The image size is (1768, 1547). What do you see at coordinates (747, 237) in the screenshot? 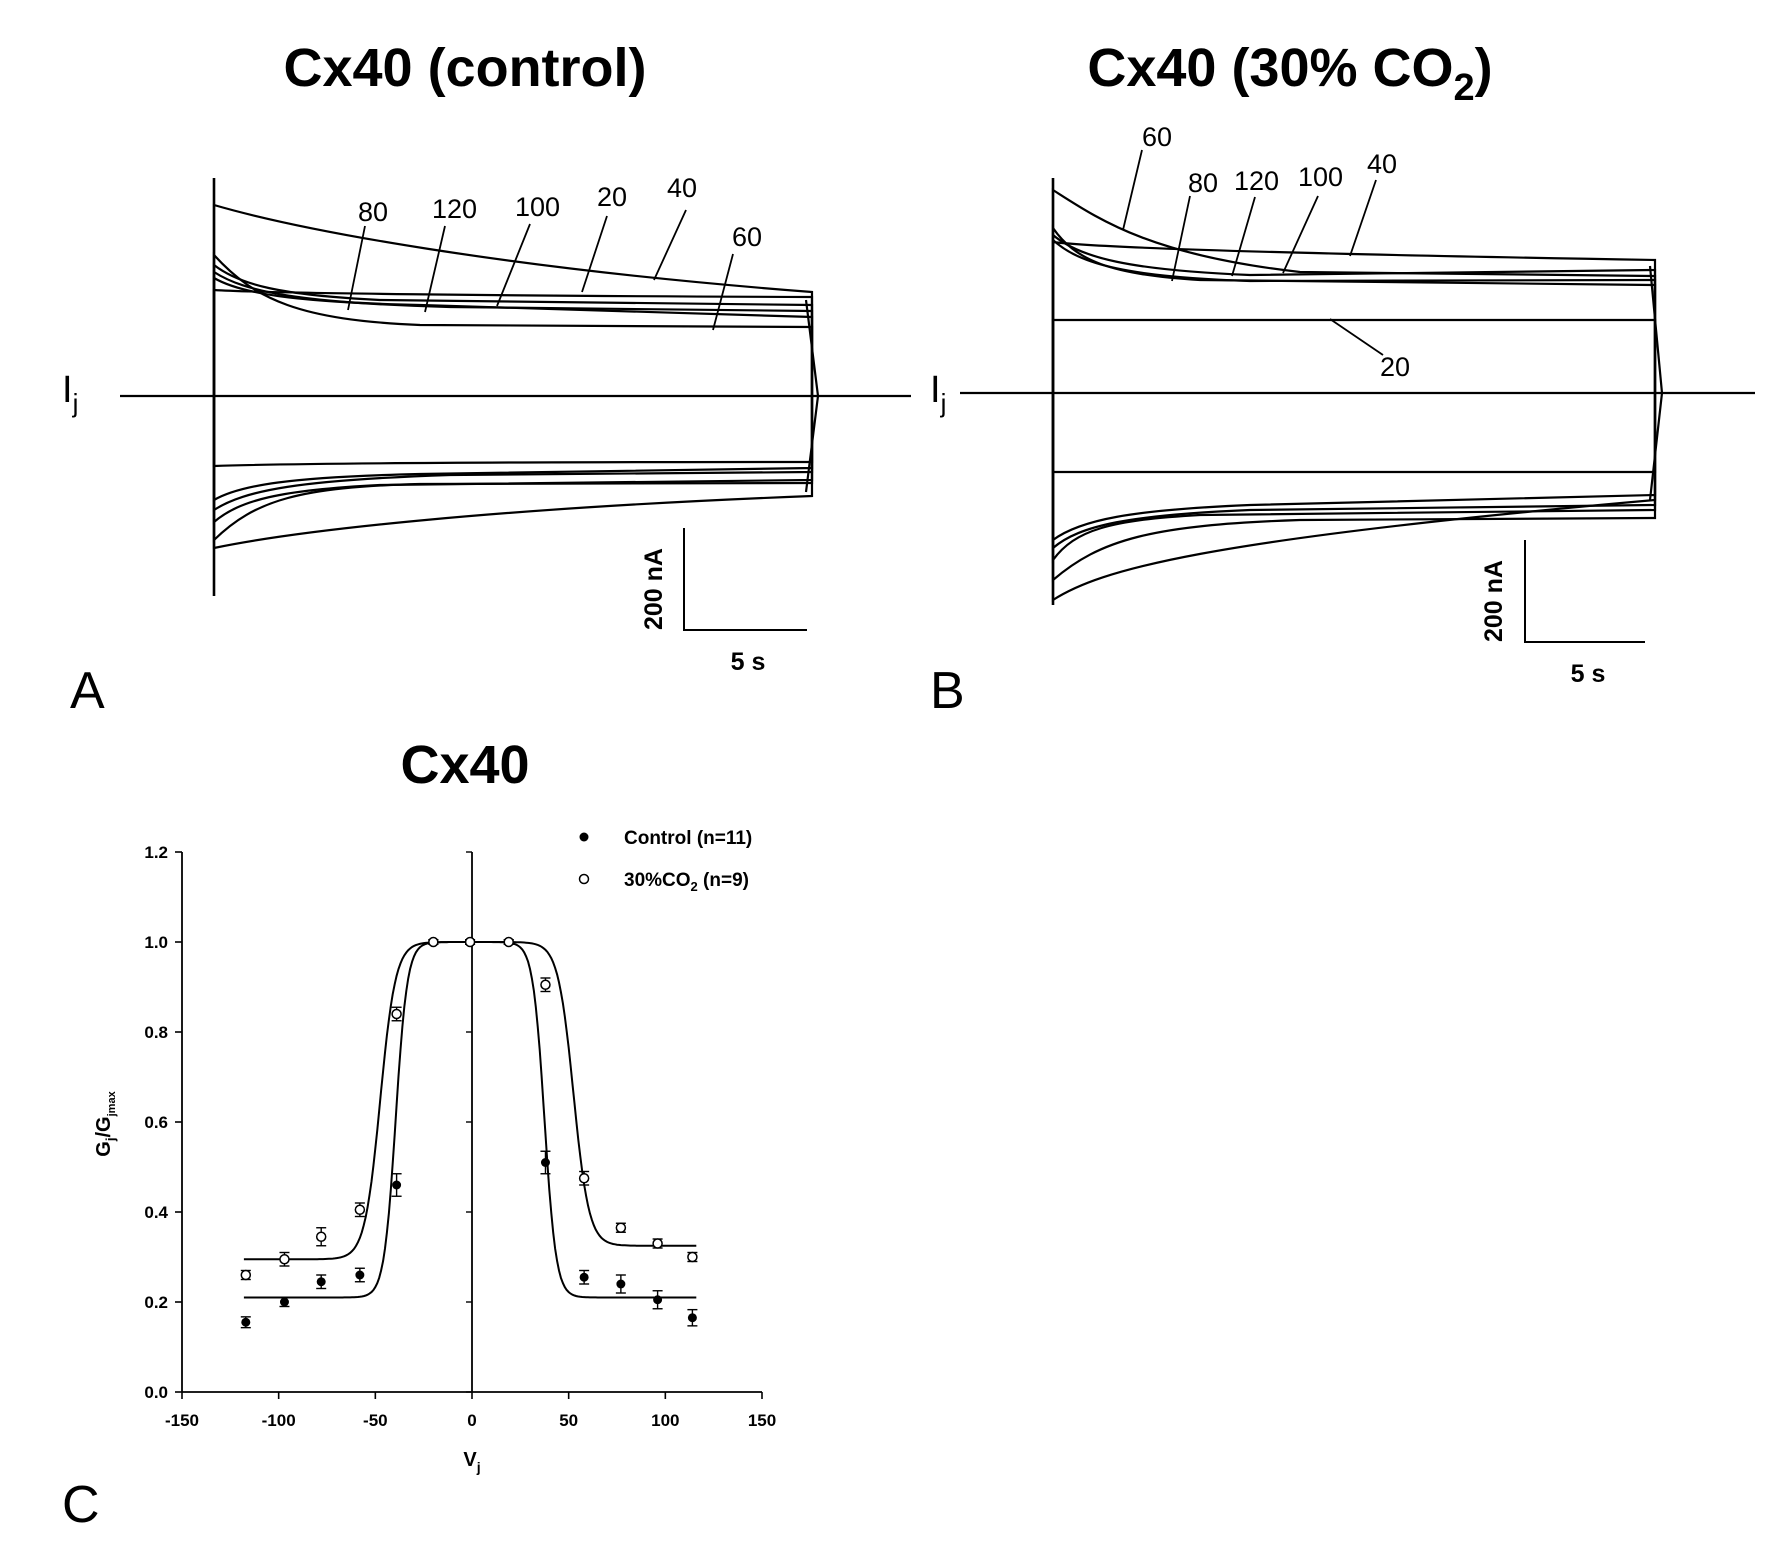
I see `panel-a-trace-label-60: 60` at bounding box center [747, 237].